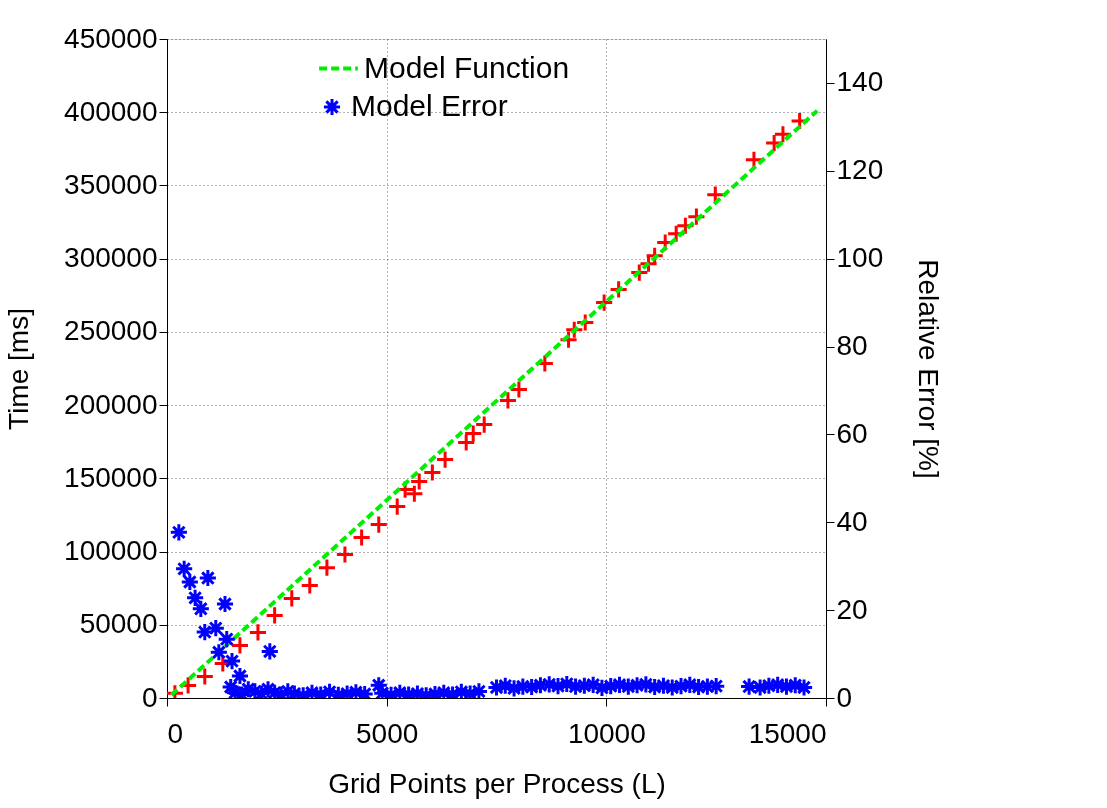  Describe the element at coordinates (111, 331) in the screenshot. I see `y-tick-label: 250000` at that location.